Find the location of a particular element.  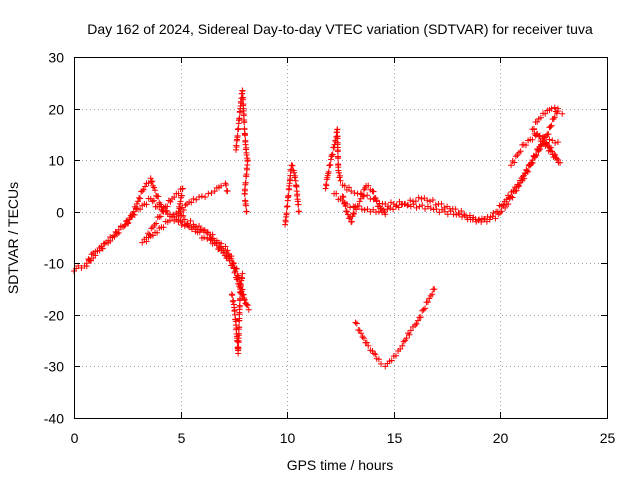

x-tick-label: 25 is located at coordinates (608, 438).